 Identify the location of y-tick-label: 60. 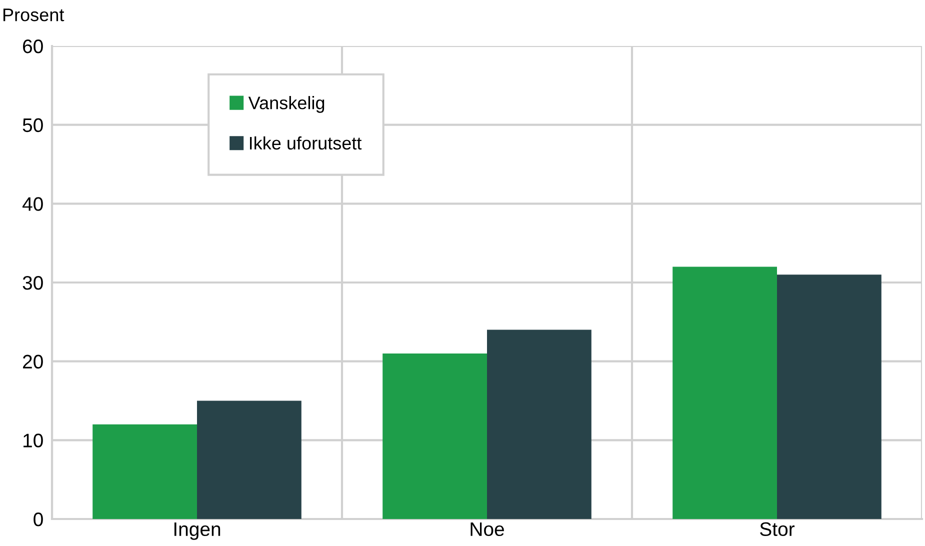
(33, 46).